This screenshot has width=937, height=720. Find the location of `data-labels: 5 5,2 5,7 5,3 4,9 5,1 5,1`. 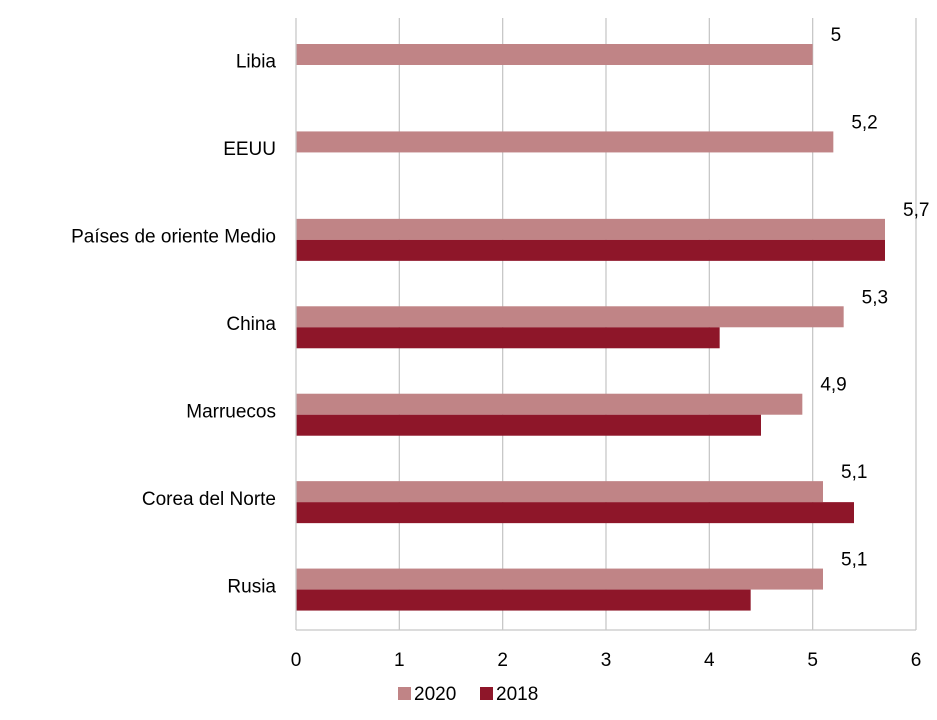

data-labels: 5 5,2 5,7 5,3 4,9 5,1 5,1 is located at coordinates (874, 298).